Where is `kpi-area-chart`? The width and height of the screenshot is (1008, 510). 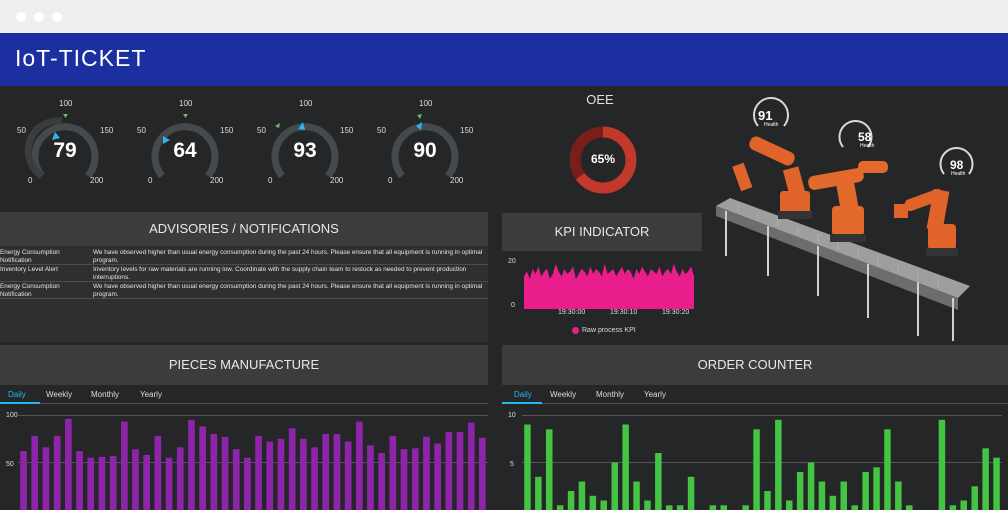 kpi-area-chart is located at coordinates (609, 284).